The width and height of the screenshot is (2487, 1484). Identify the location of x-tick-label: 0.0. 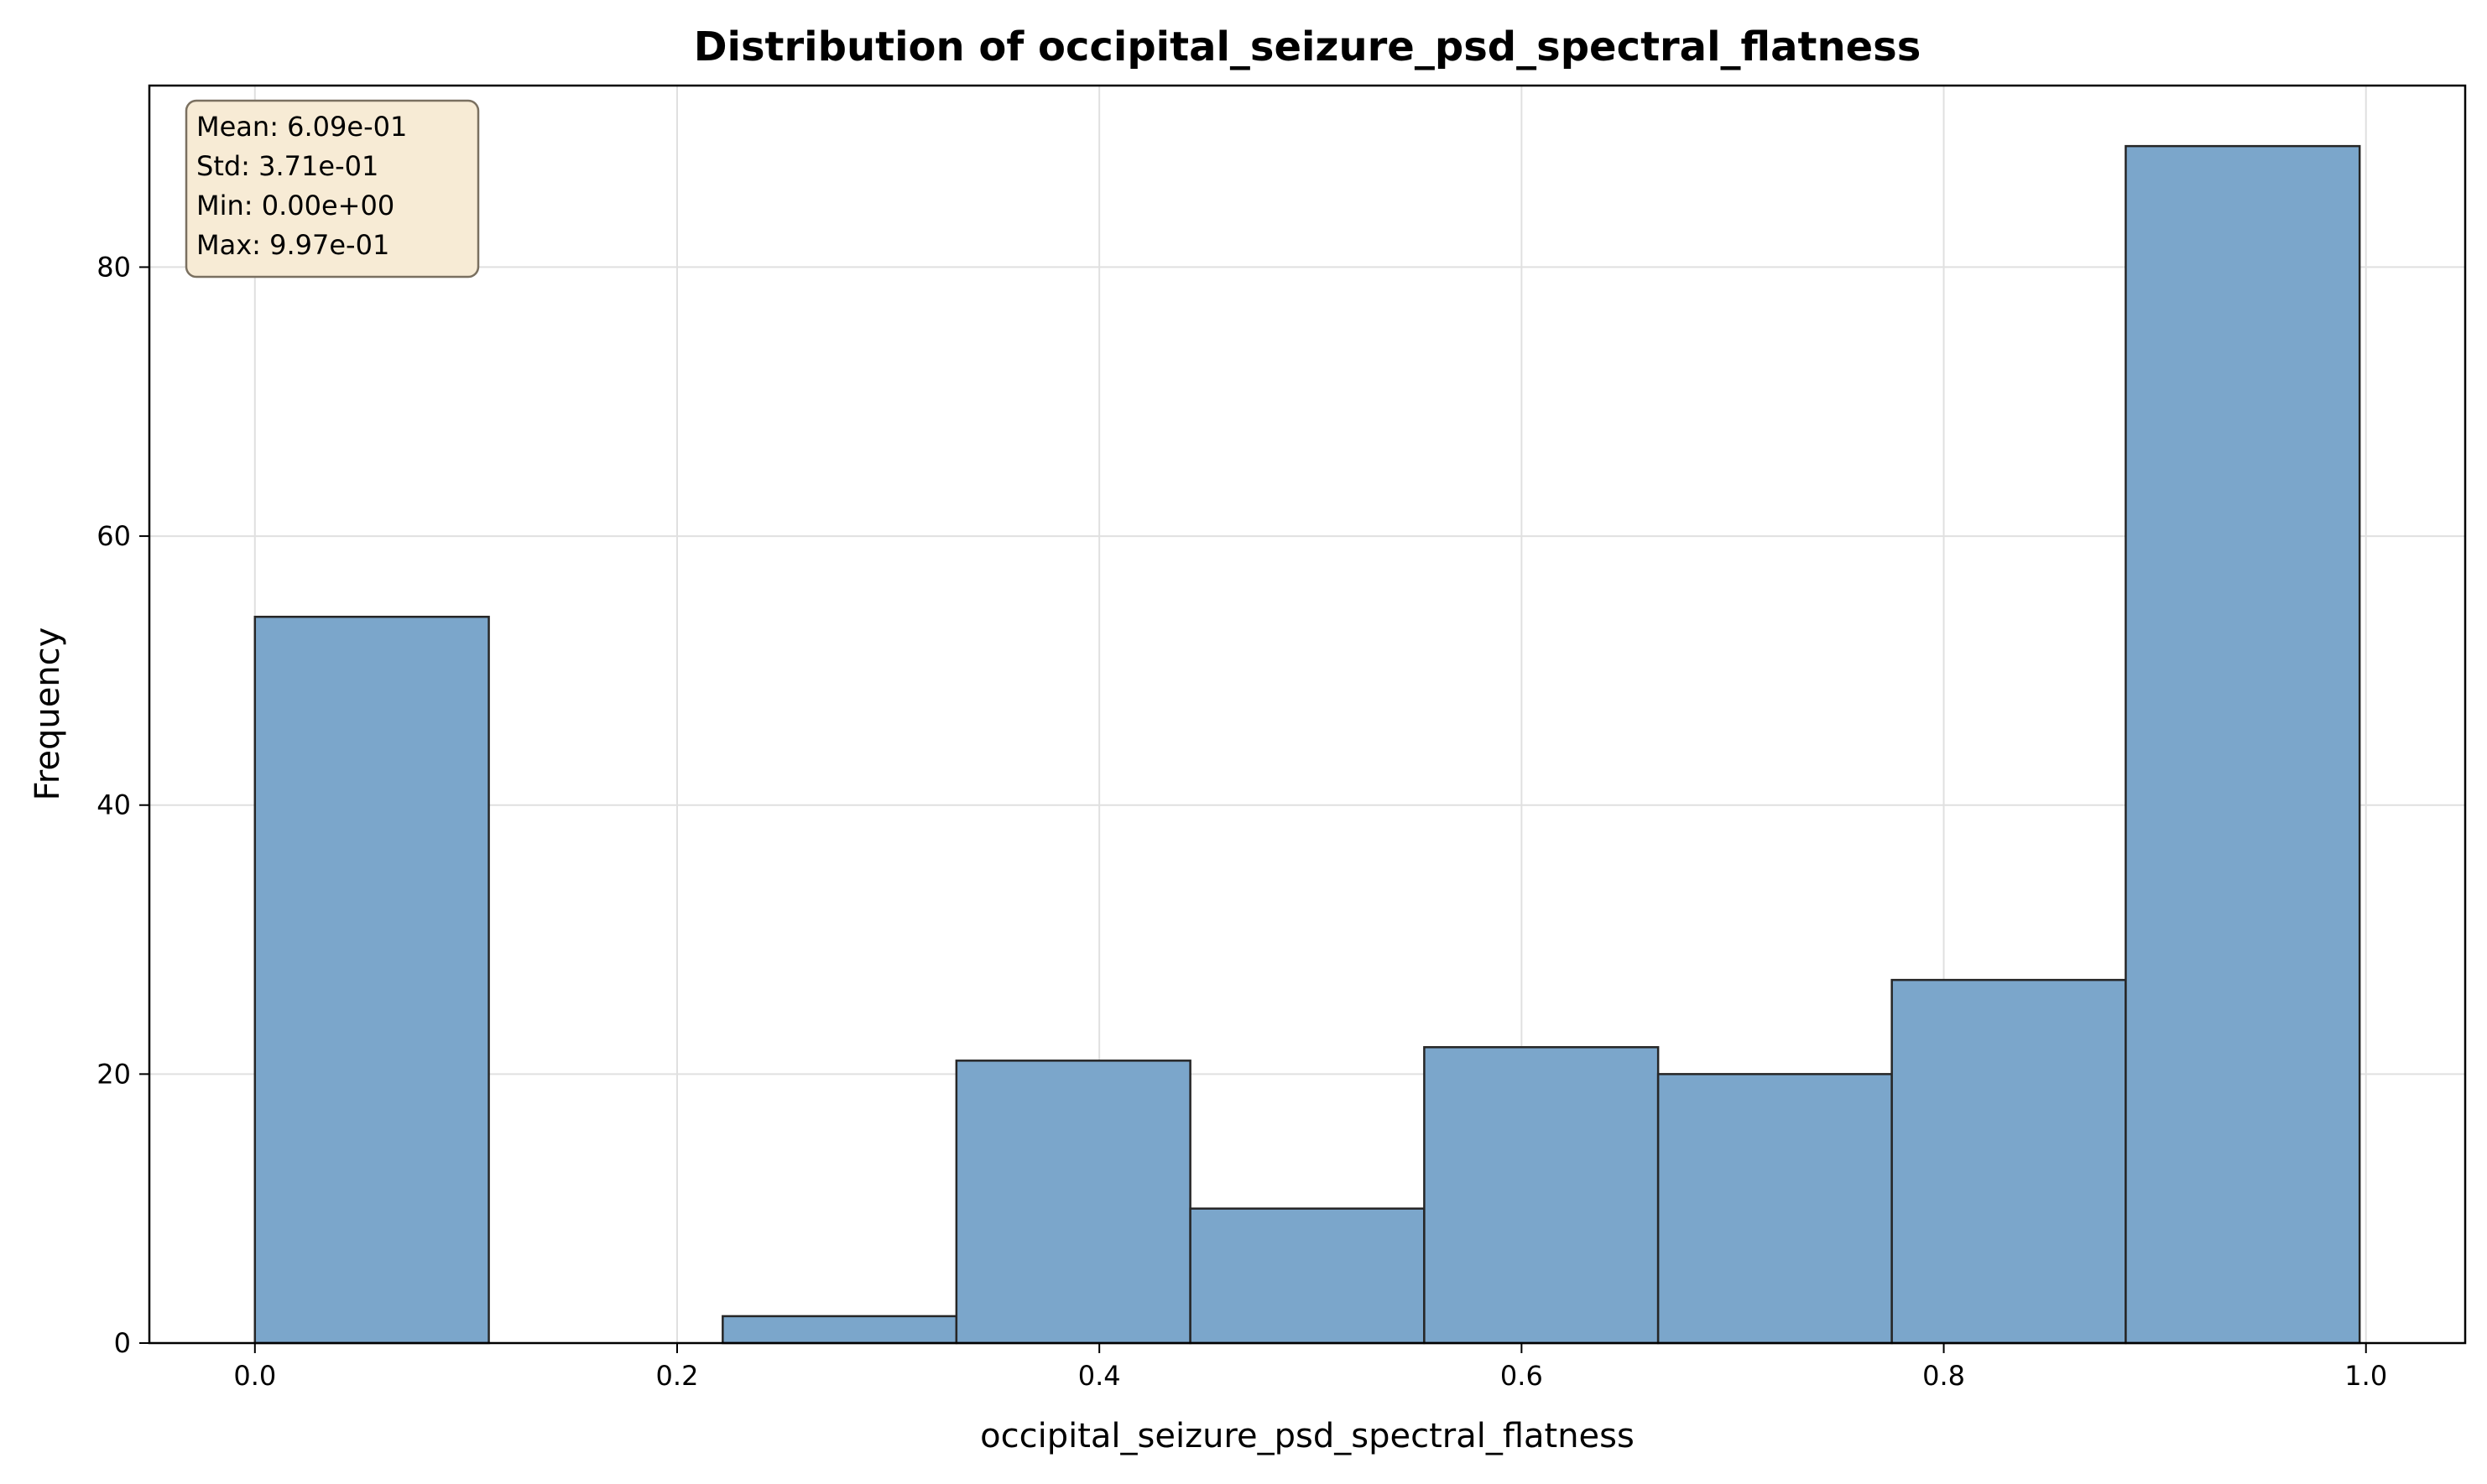
(254, 1376).